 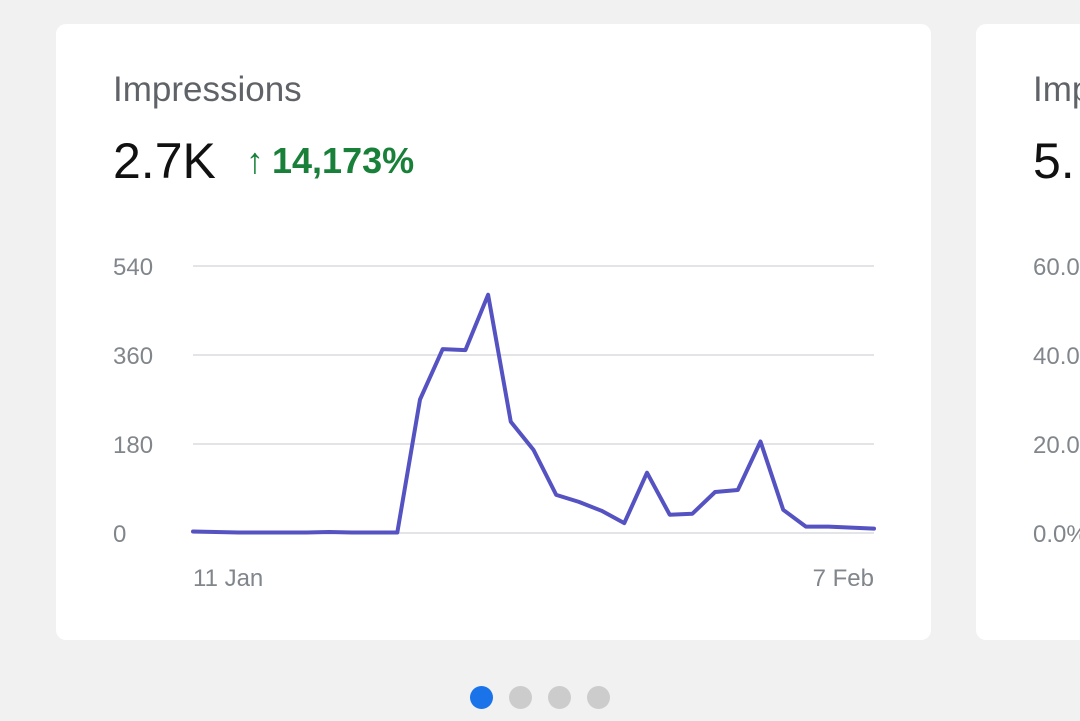 I want to click on x-tick-label: 11 Jan, so click(x=228, y=578).